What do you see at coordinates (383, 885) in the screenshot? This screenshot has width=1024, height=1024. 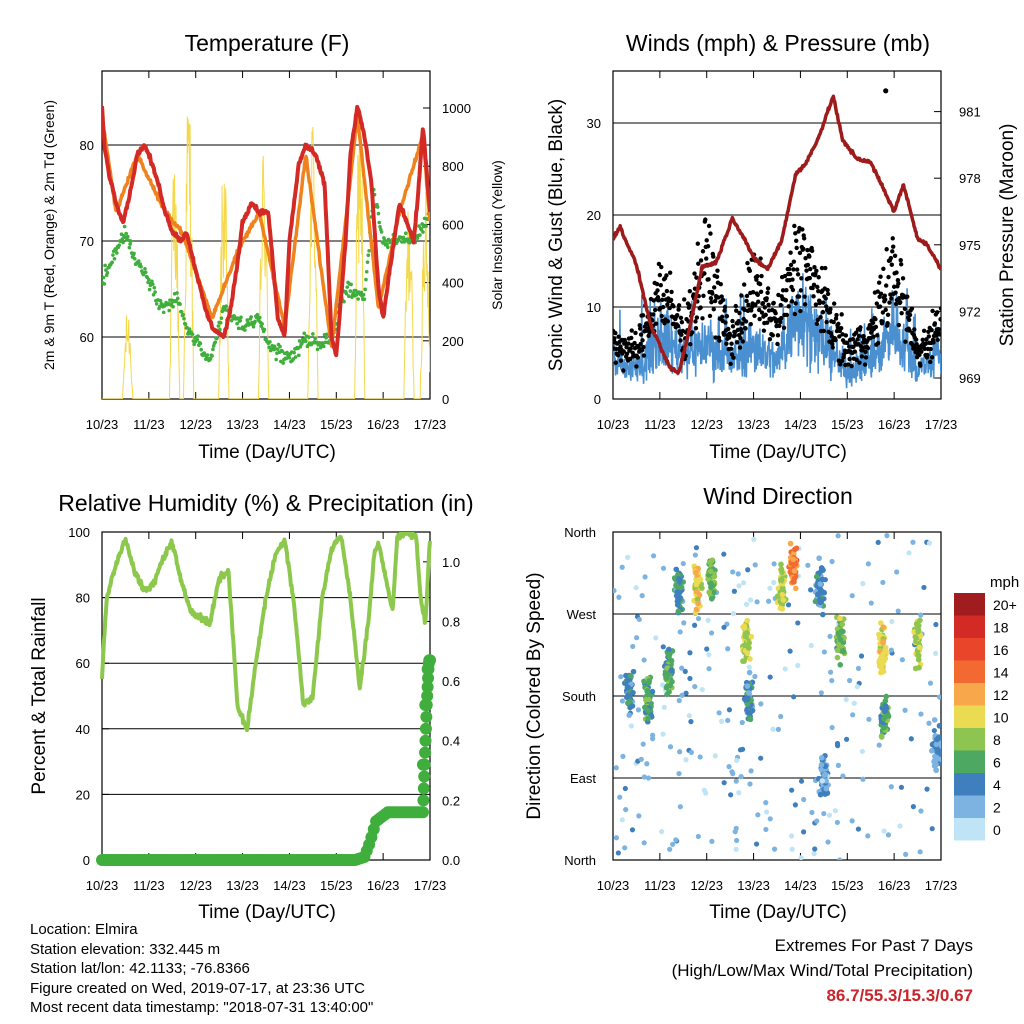 I see `x-tick-label: 16/23` at bounding box center [383, 885].